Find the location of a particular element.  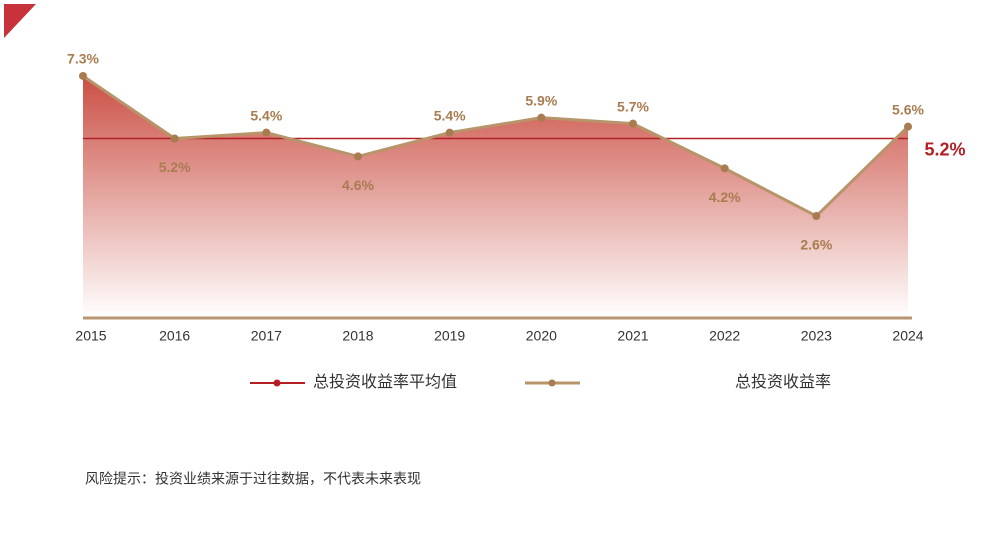

x-tick-label: 2018 is located at coordinates (357, 336).